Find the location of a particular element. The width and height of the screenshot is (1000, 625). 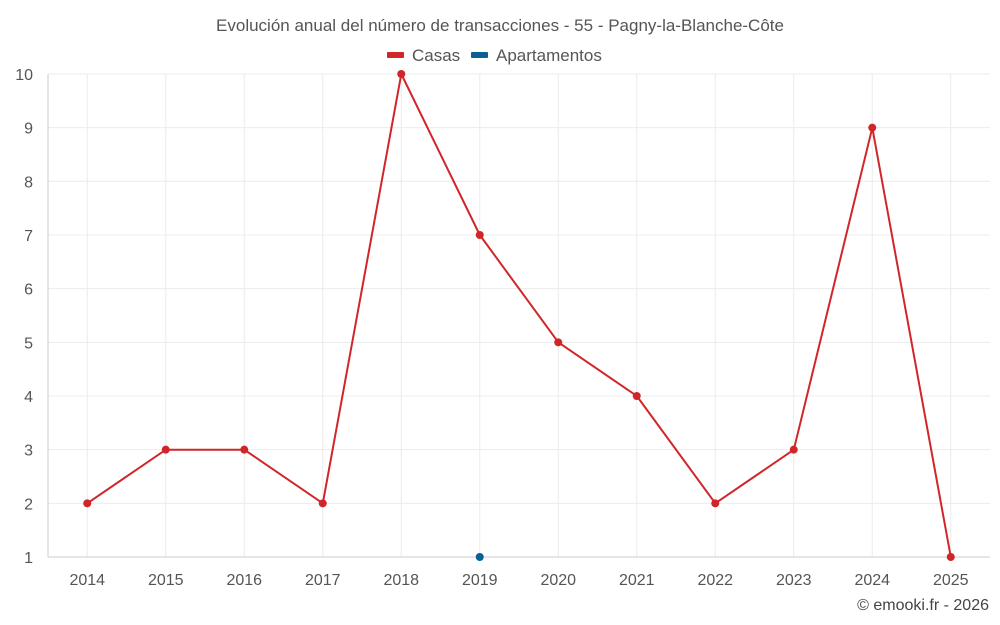

data-point-casas-2024 is located at coordinates (872, 127).